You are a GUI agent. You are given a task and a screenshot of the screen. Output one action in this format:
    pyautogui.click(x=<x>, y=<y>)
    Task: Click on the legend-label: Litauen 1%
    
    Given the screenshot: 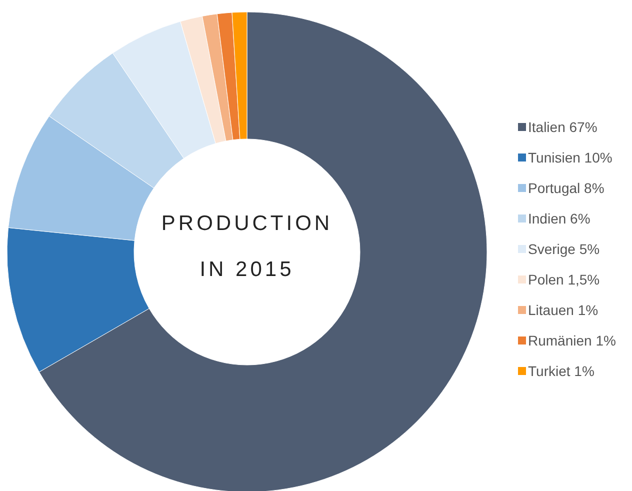 What is the action you would take?
    pyautogui.click(x=563, y=310)
    